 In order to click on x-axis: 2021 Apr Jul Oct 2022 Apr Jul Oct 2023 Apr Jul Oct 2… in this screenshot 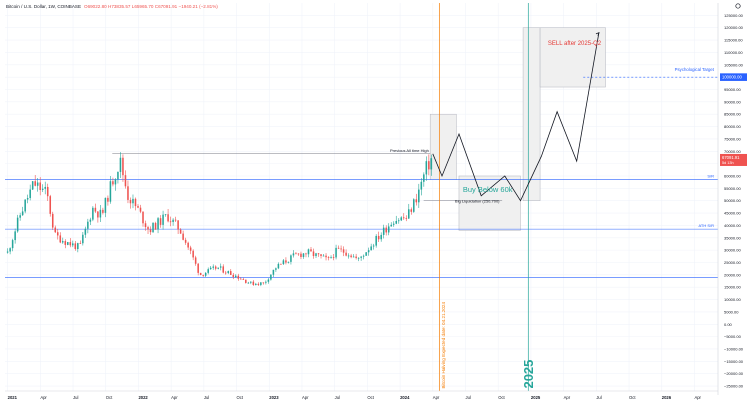, I will do `click(361, 395)`.